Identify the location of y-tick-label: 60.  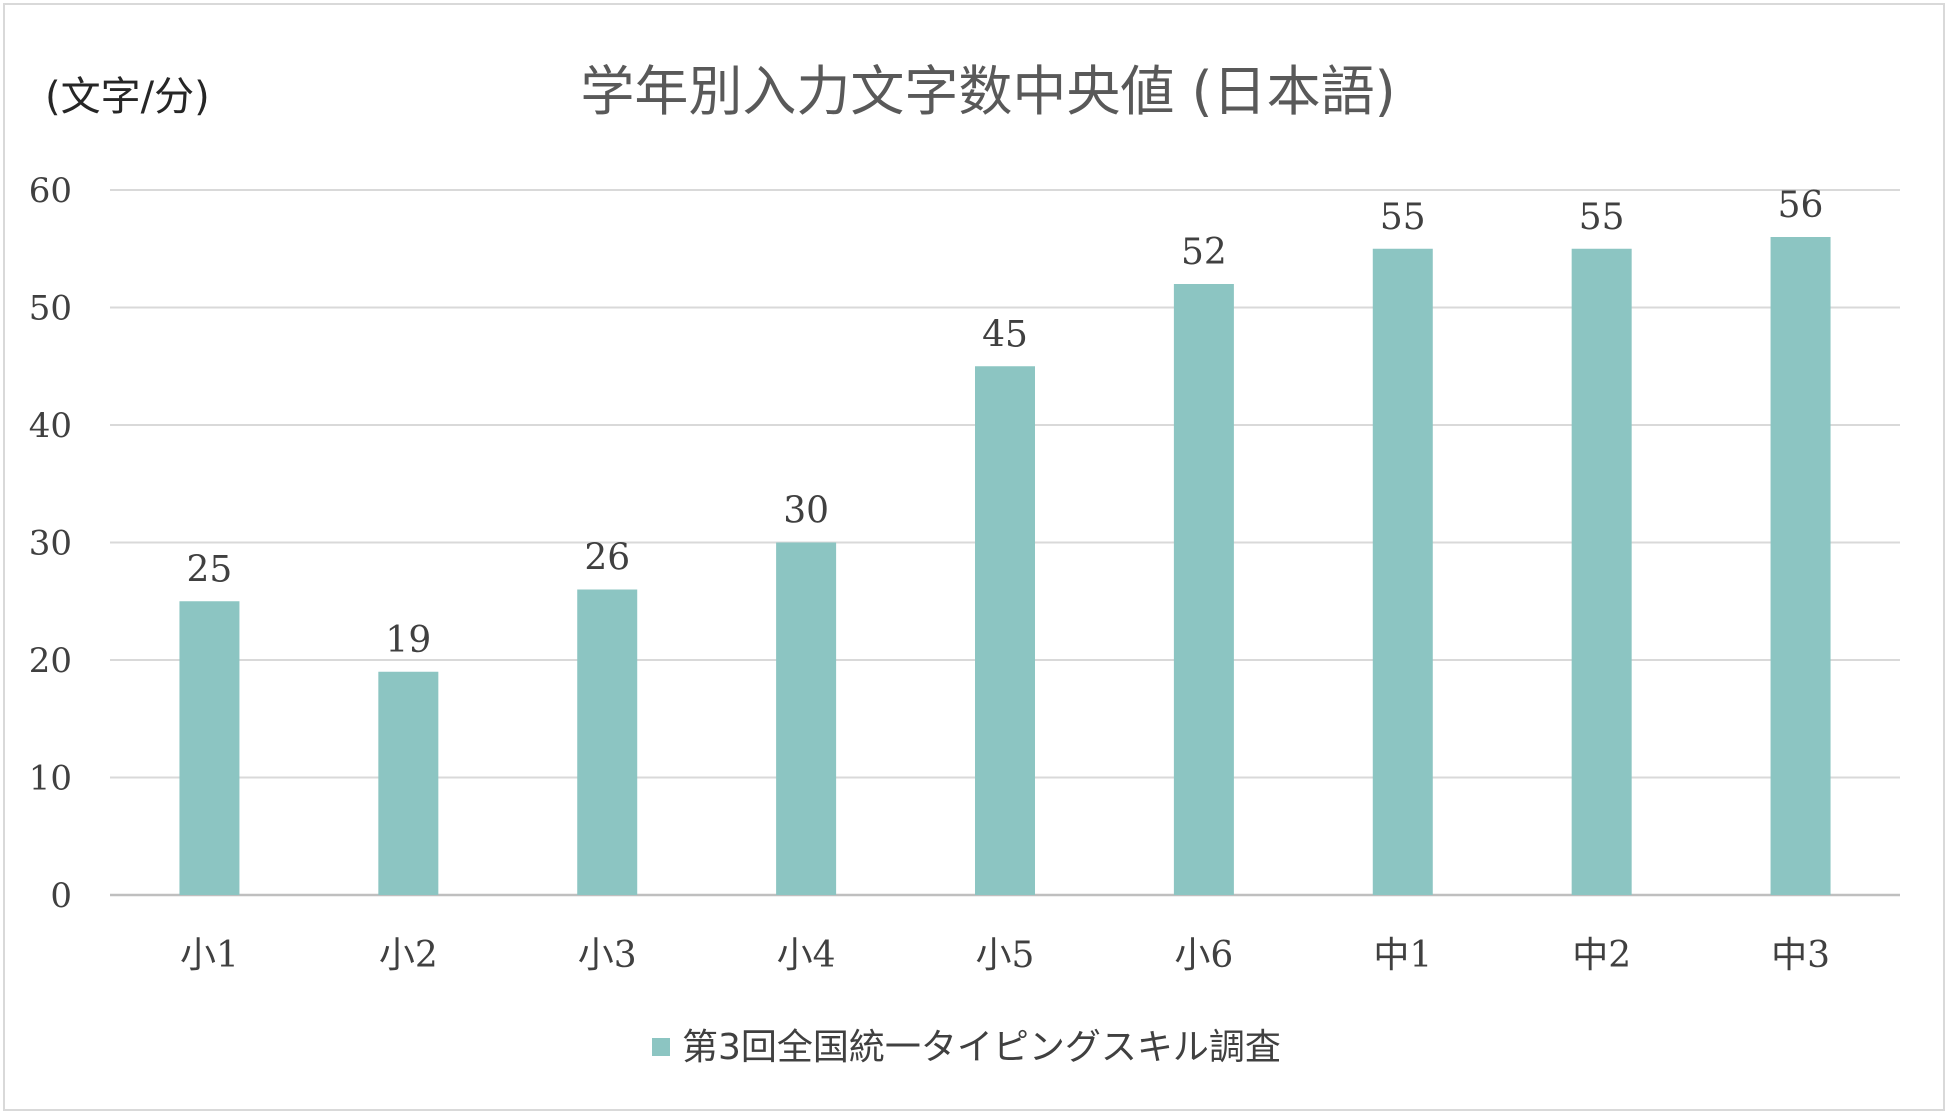
(50, 191).